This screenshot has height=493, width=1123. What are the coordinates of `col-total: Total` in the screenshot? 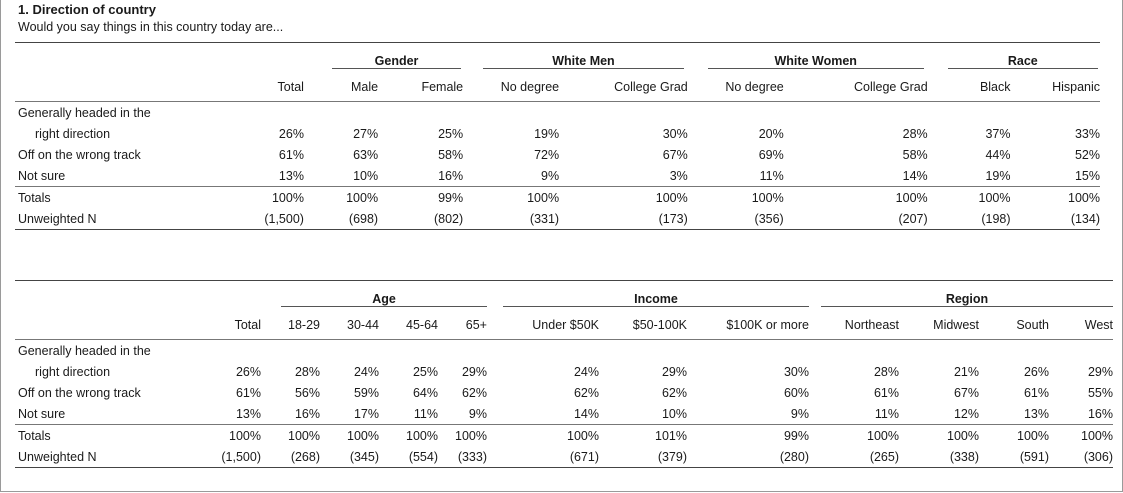 It's located at (247, 325).